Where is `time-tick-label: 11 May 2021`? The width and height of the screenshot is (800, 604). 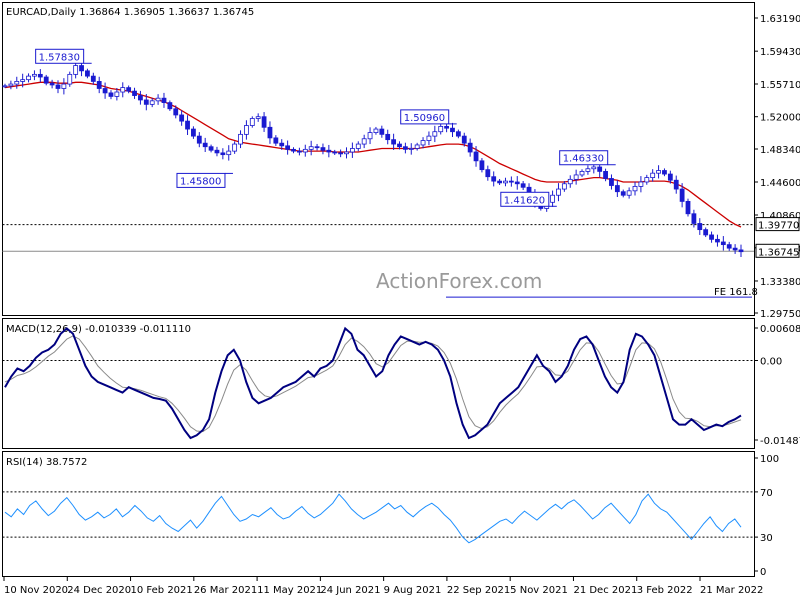 time-tick-label: 11 May 2021 is located at coordinates (289, 590).